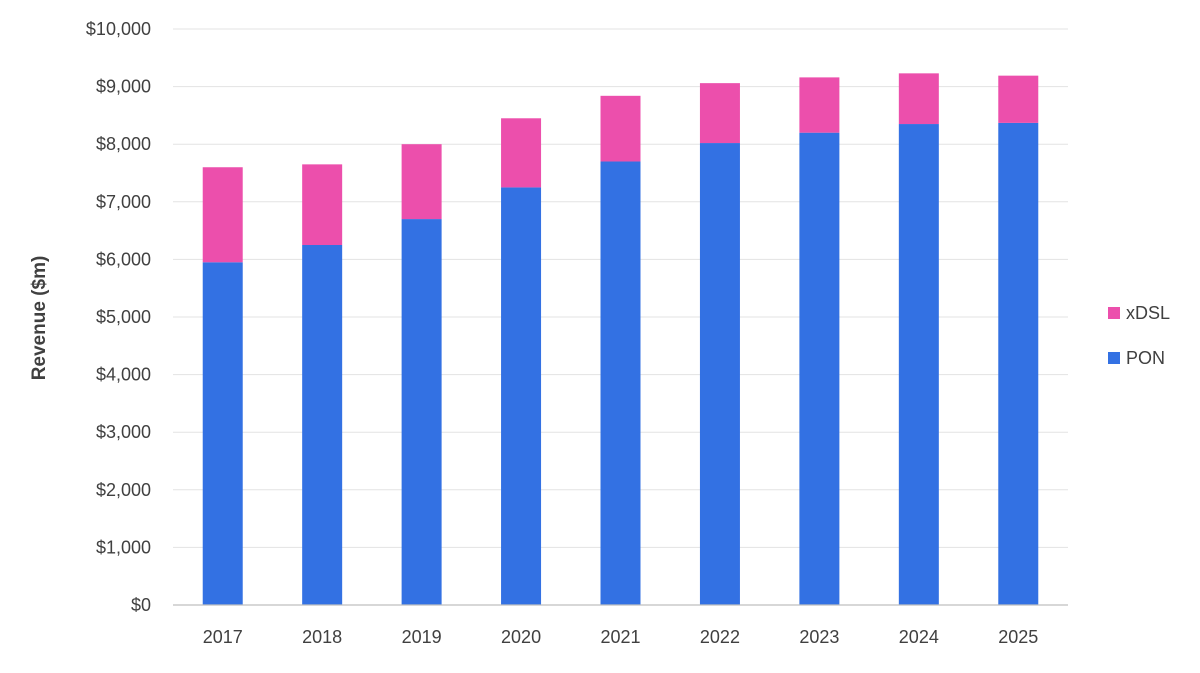  Describe the element at coordinates (620, 383) in the screenshot. I see `bar-pon-2021` at that location.